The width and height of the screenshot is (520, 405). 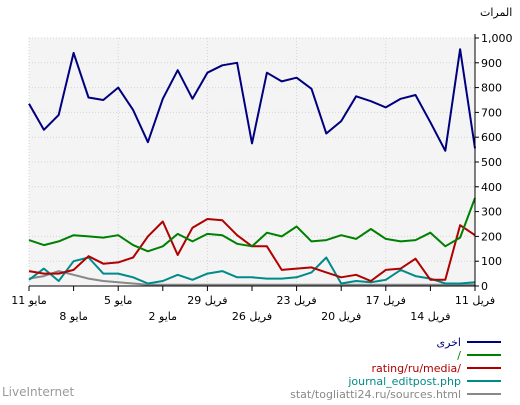 I want to click on y-tick-label: 700, so click(x=491, y=112).